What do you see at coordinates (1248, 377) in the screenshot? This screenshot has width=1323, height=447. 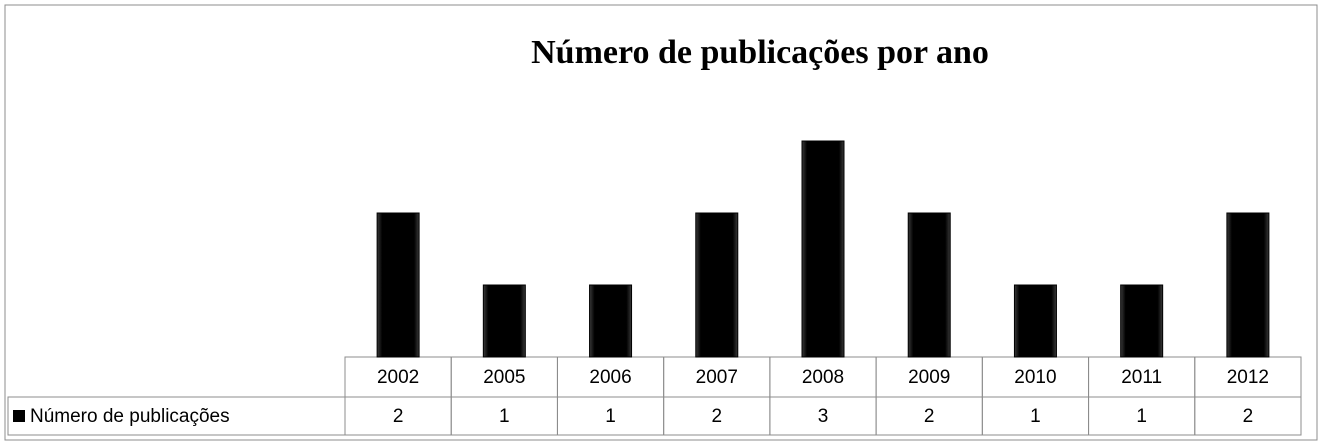 I see `x-tick-label: 2012` at bounding box center [1248, 377].